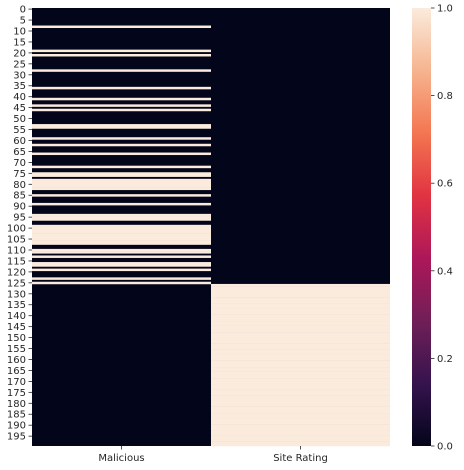  Describe the element at coordinates (445, 96) in the screenshot. I see `colorbar-tick-label: 0.8` at that location.